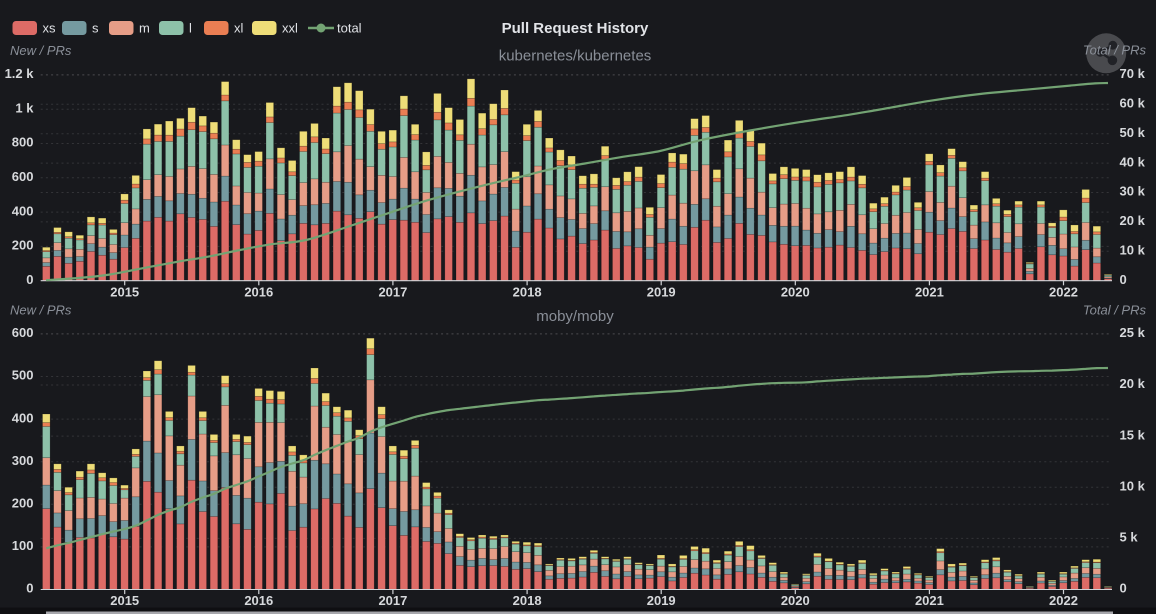 This screenshot has height=614, width=1156. I want to click on svg-text: 1 k, so click(24, 107).